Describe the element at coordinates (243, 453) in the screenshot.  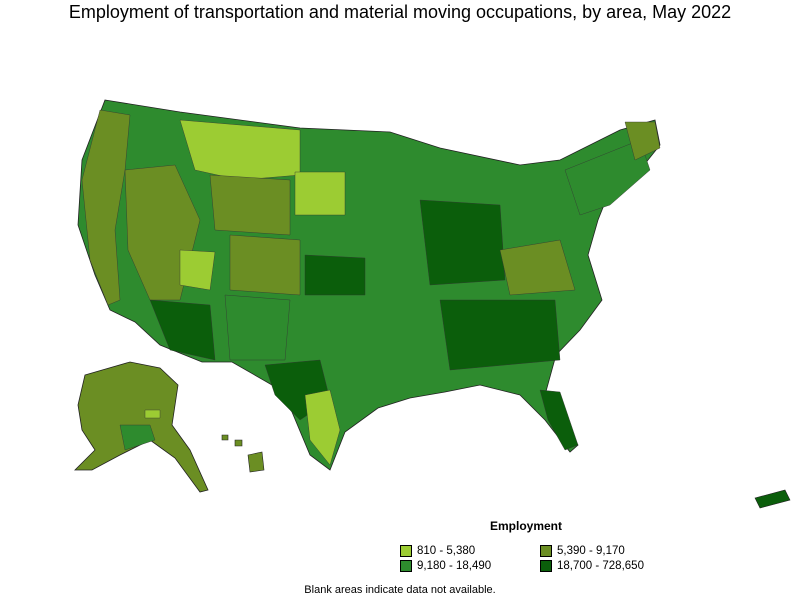
I see `hawaii-region` at that location.